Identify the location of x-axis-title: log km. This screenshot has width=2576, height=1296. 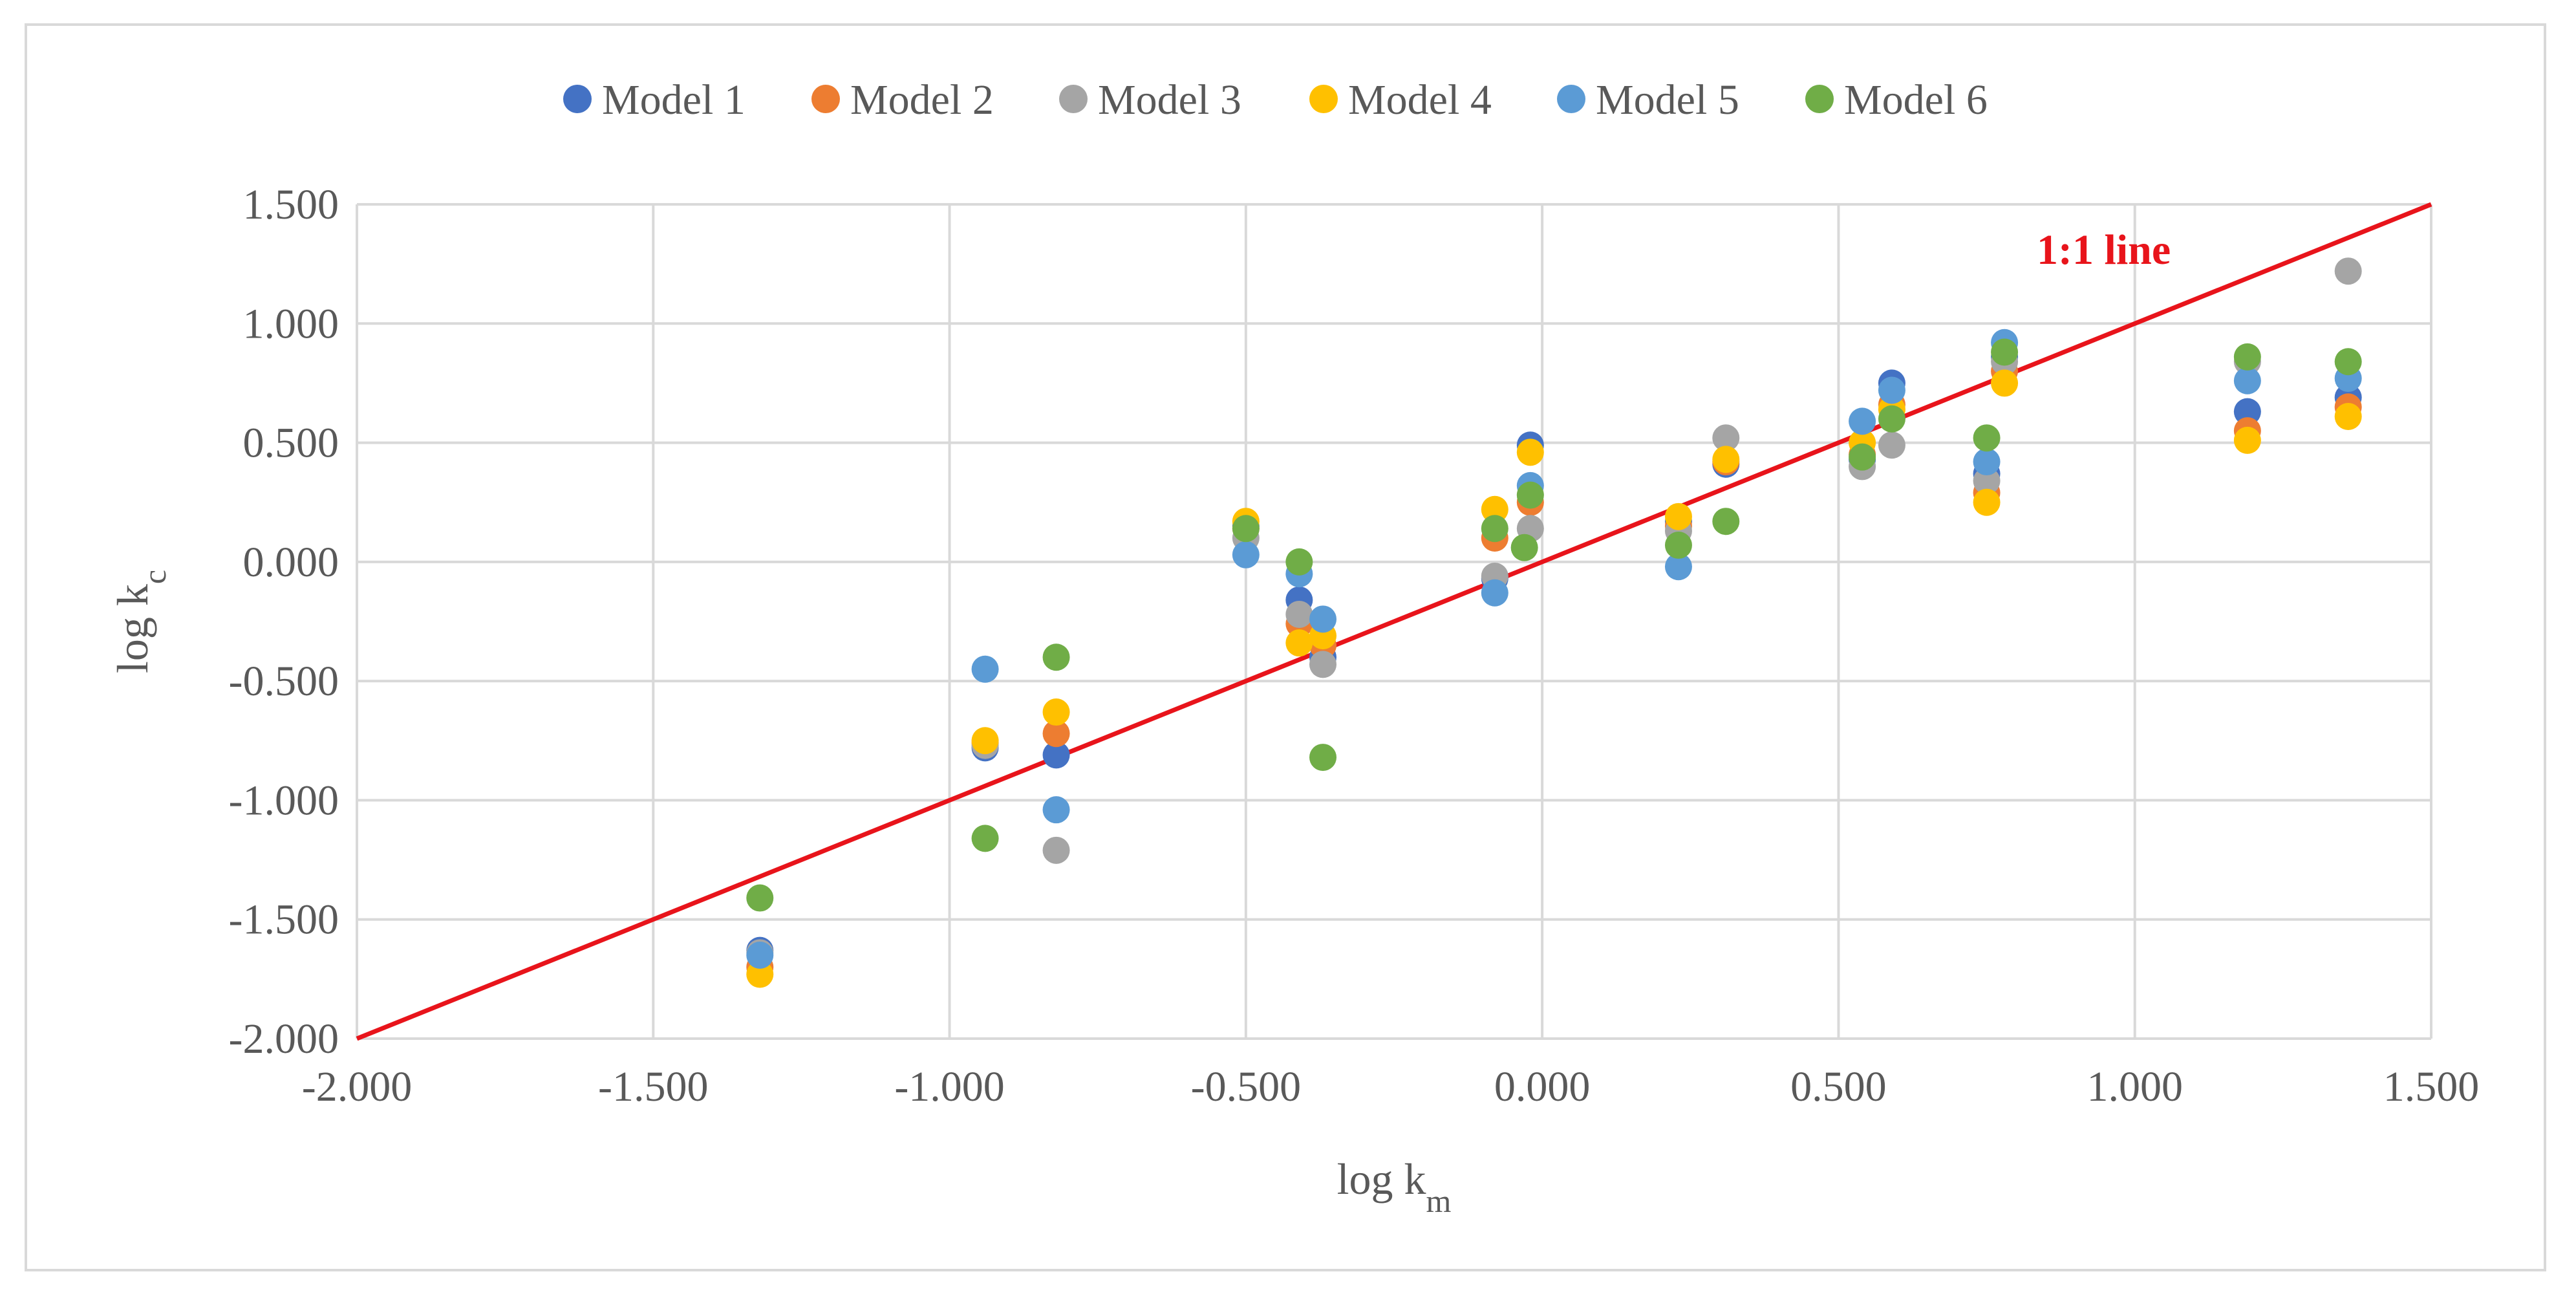
(1394, 1186).